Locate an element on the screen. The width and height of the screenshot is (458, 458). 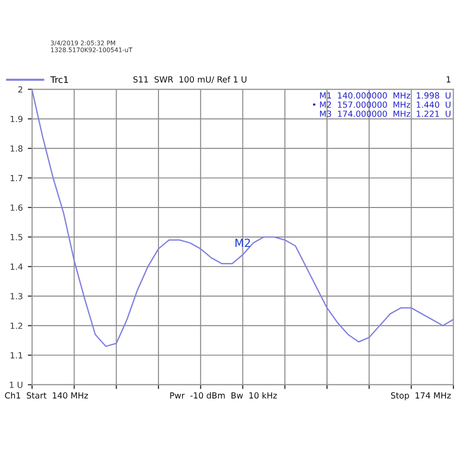
text: Pwr -10 dBm Bw 10 kHz is located at coordinates (223, 395).